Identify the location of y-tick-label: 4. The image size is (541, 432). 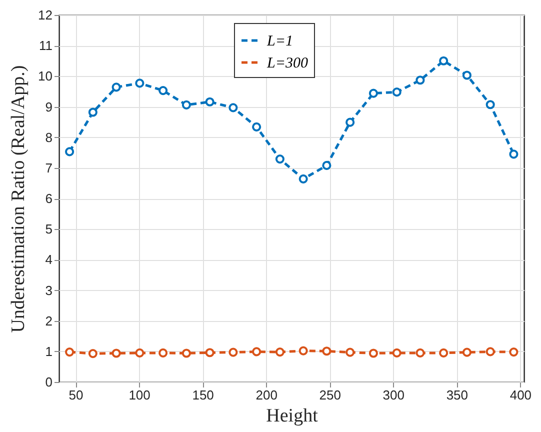
(48, 260).